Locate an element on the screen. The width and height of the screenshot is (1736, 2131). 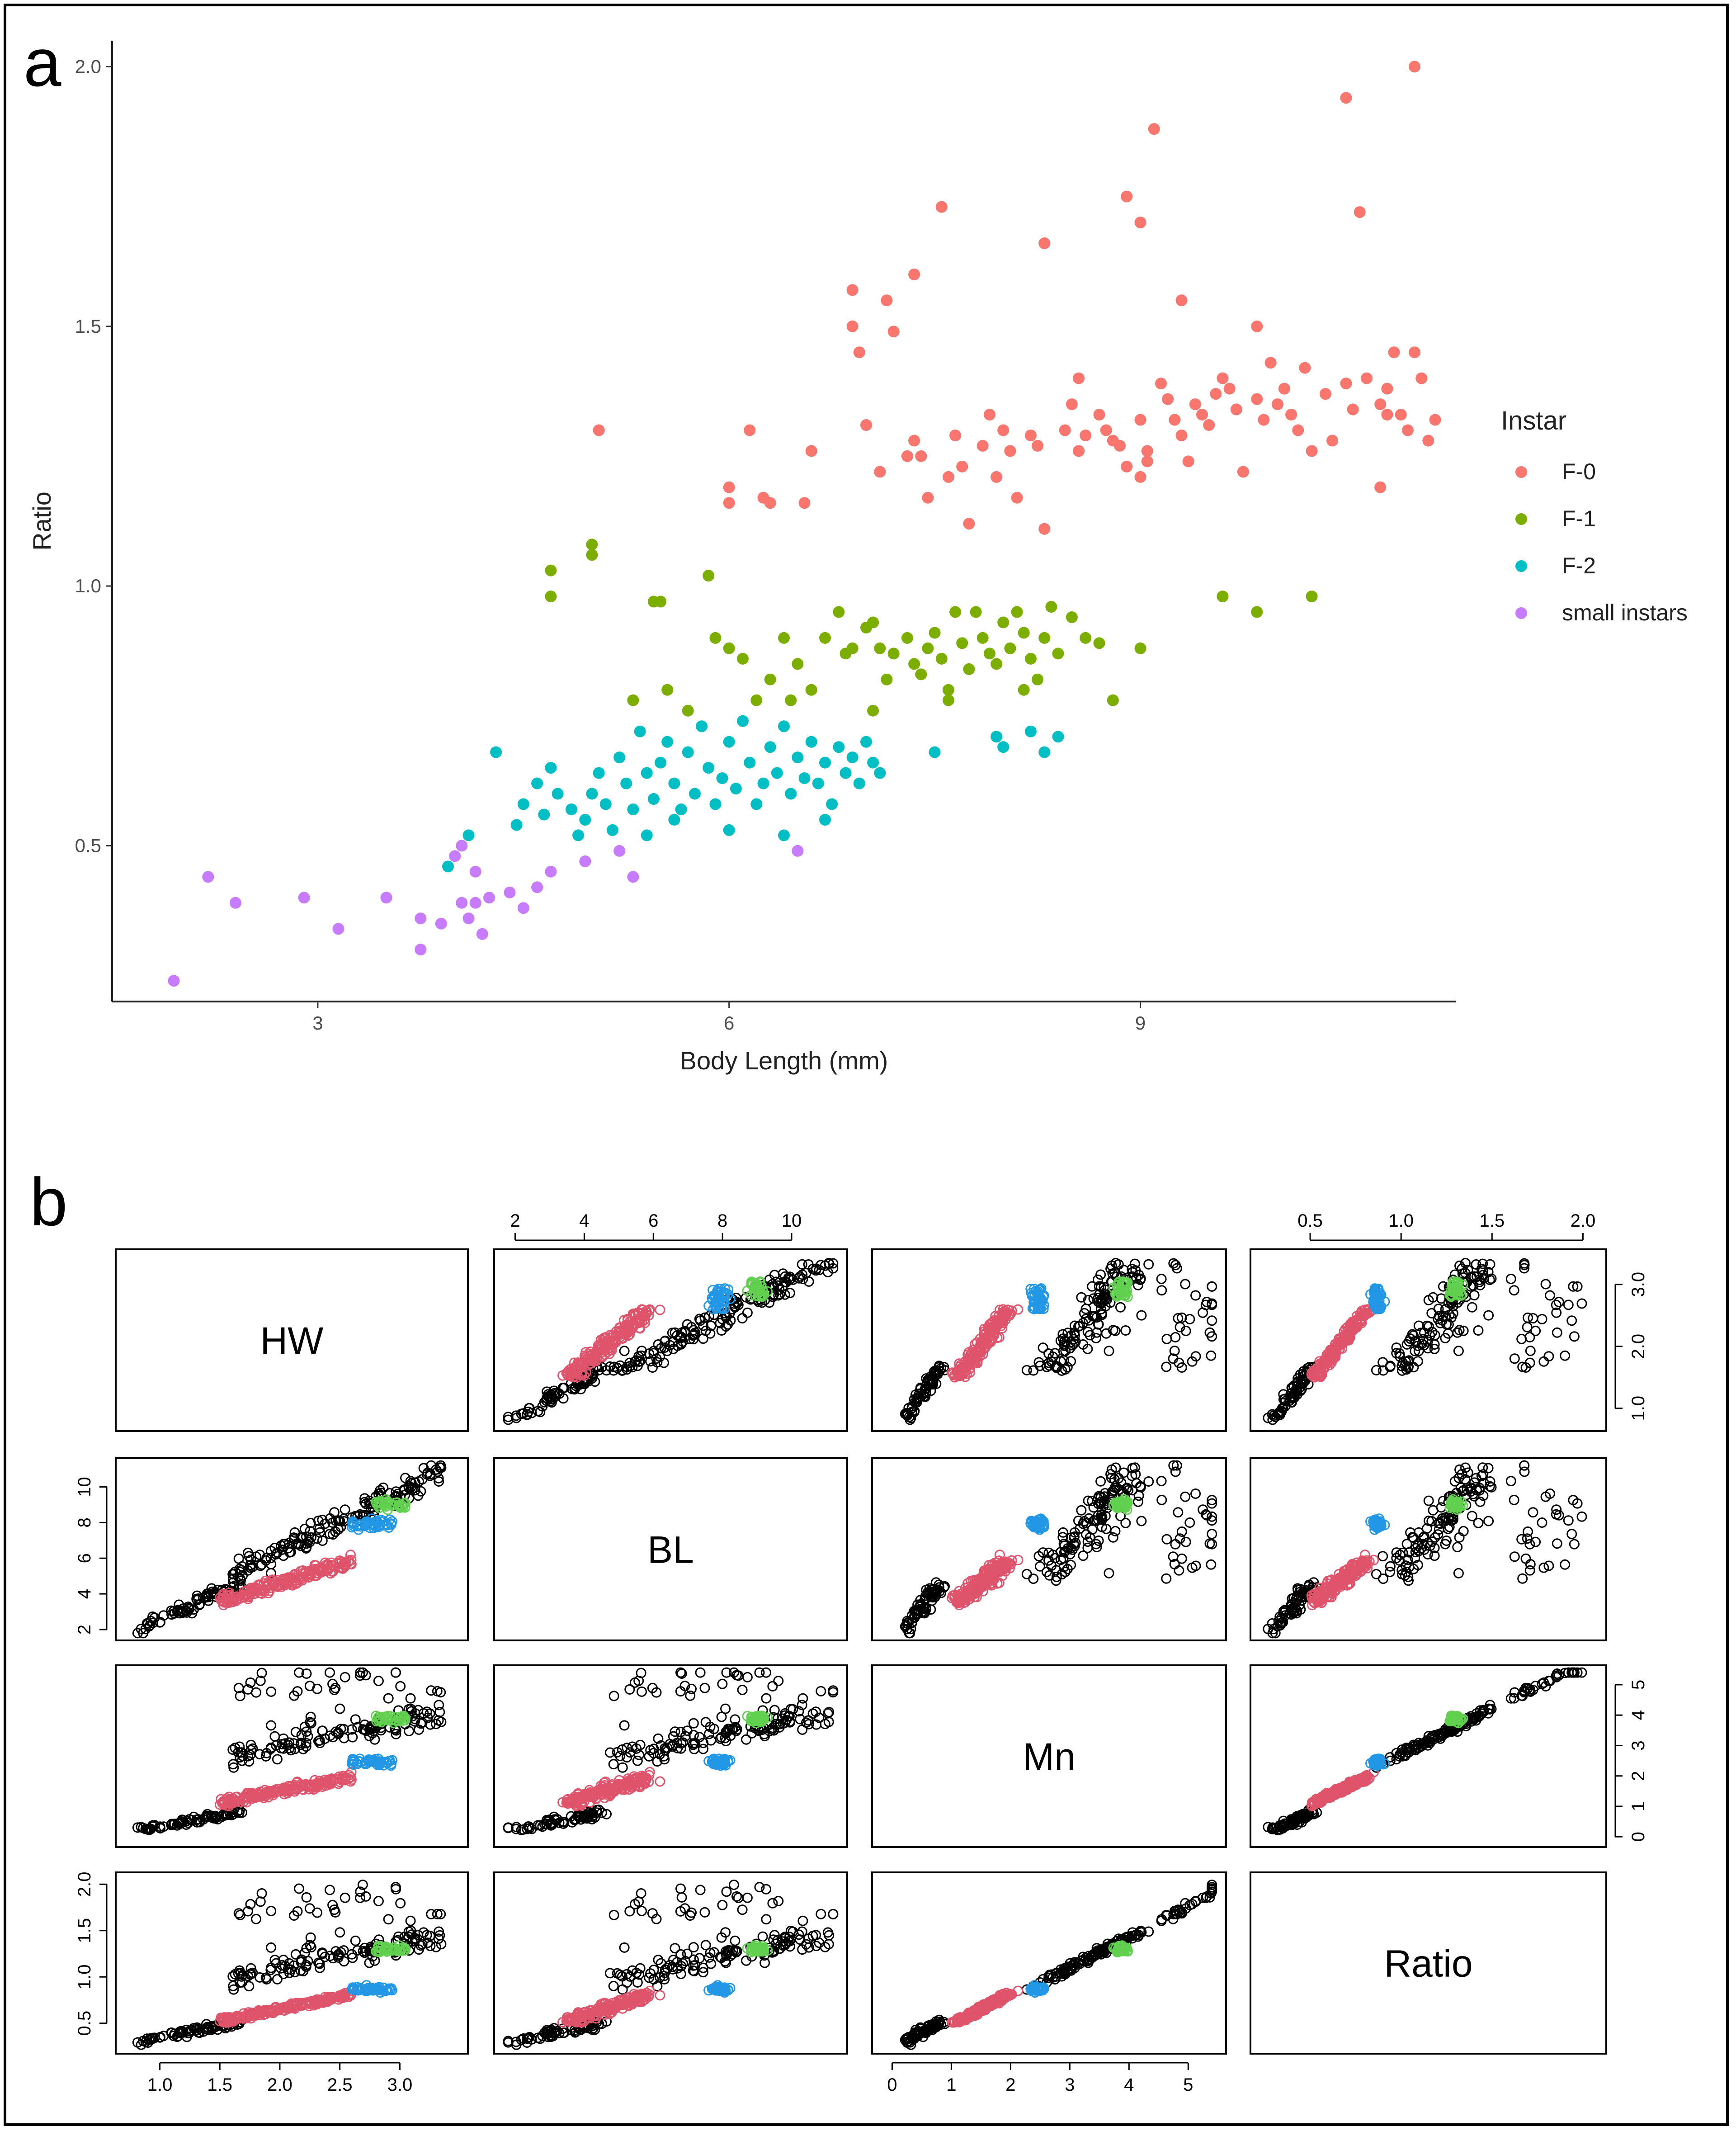
pairs-cell-mn-vs-ratio is located at coordinates (1429, 1756).